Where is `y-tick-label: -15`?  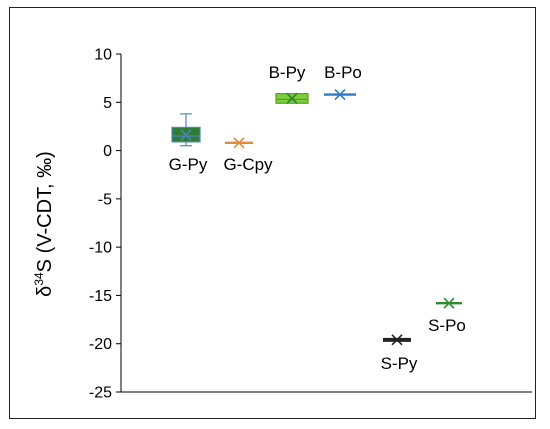 y-tick-label: -15 is located at coordinates (100, 296).